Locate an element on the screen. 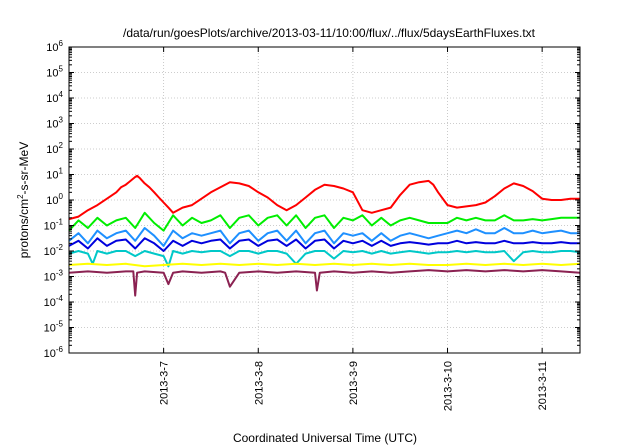  x-tick-label: 2013-3-10 is located at coordinates (449, 386).